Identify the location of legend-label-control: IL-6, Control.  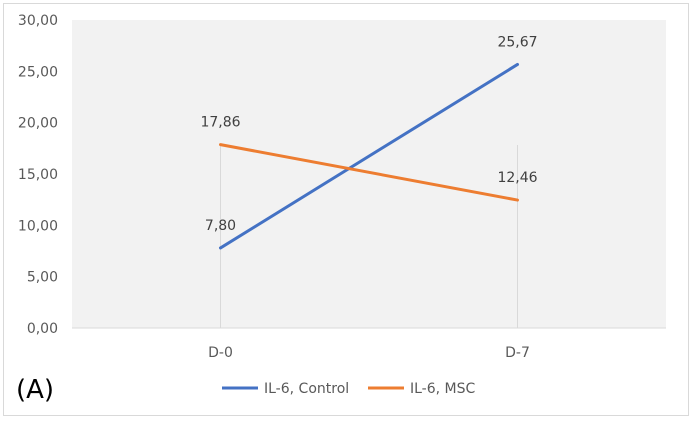
(306, 389).